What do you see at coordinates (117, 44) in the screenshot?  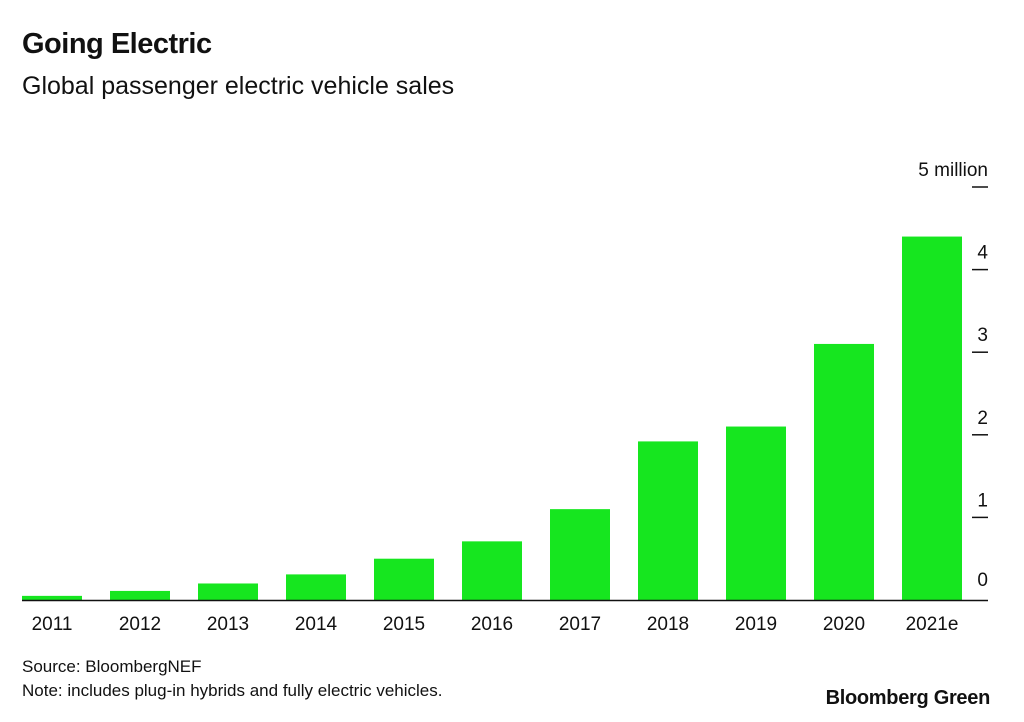 I see `chart-title: Going Electric` at bounding box center [117, 44].